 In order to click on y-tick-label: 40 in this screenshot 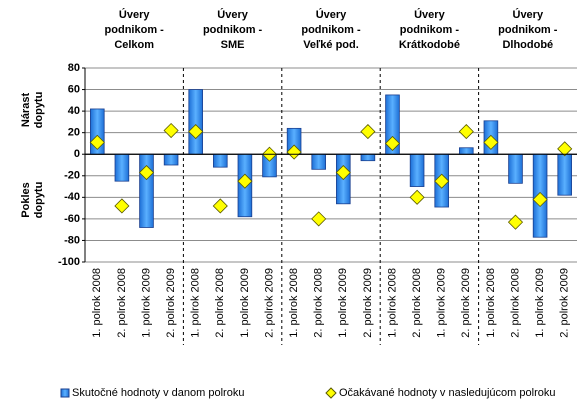, I will do `click(74, 111)`.